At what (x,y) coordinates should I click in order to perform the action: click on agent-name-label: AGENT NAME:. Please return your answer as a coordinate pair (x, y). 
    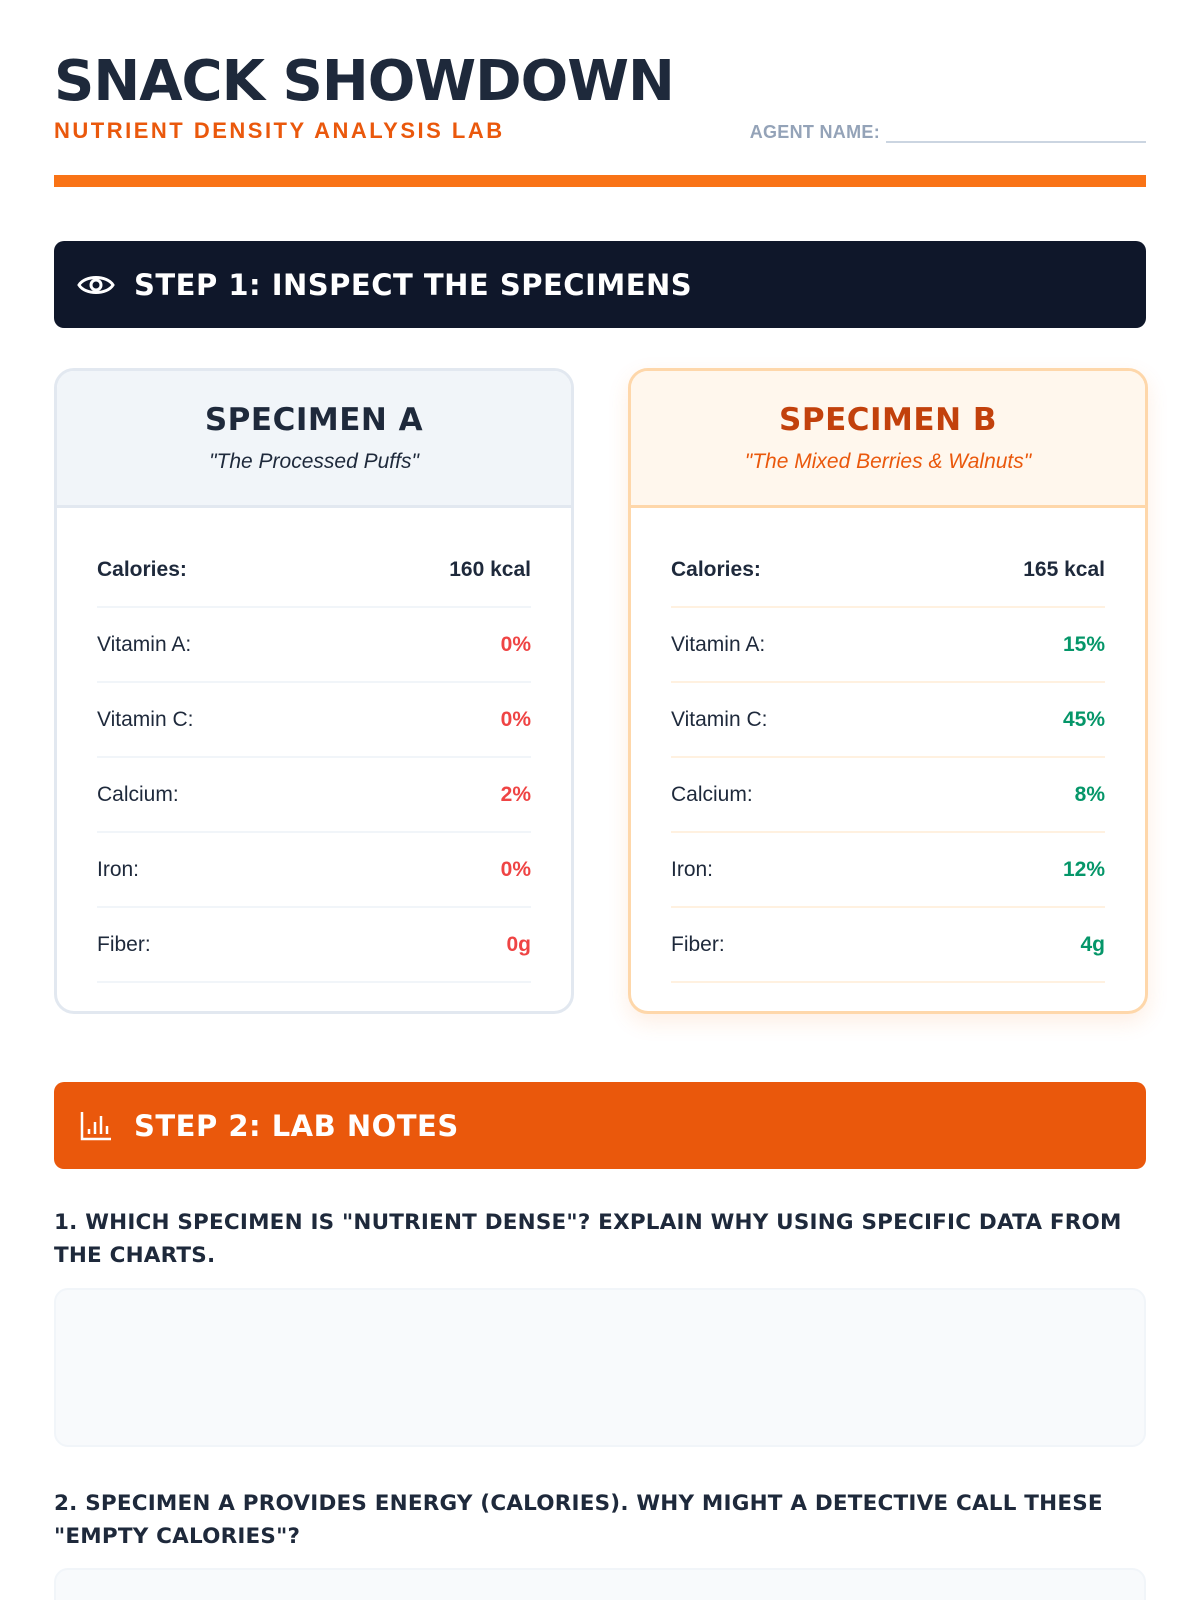
    Looking at the image, I should click on (814, 132).